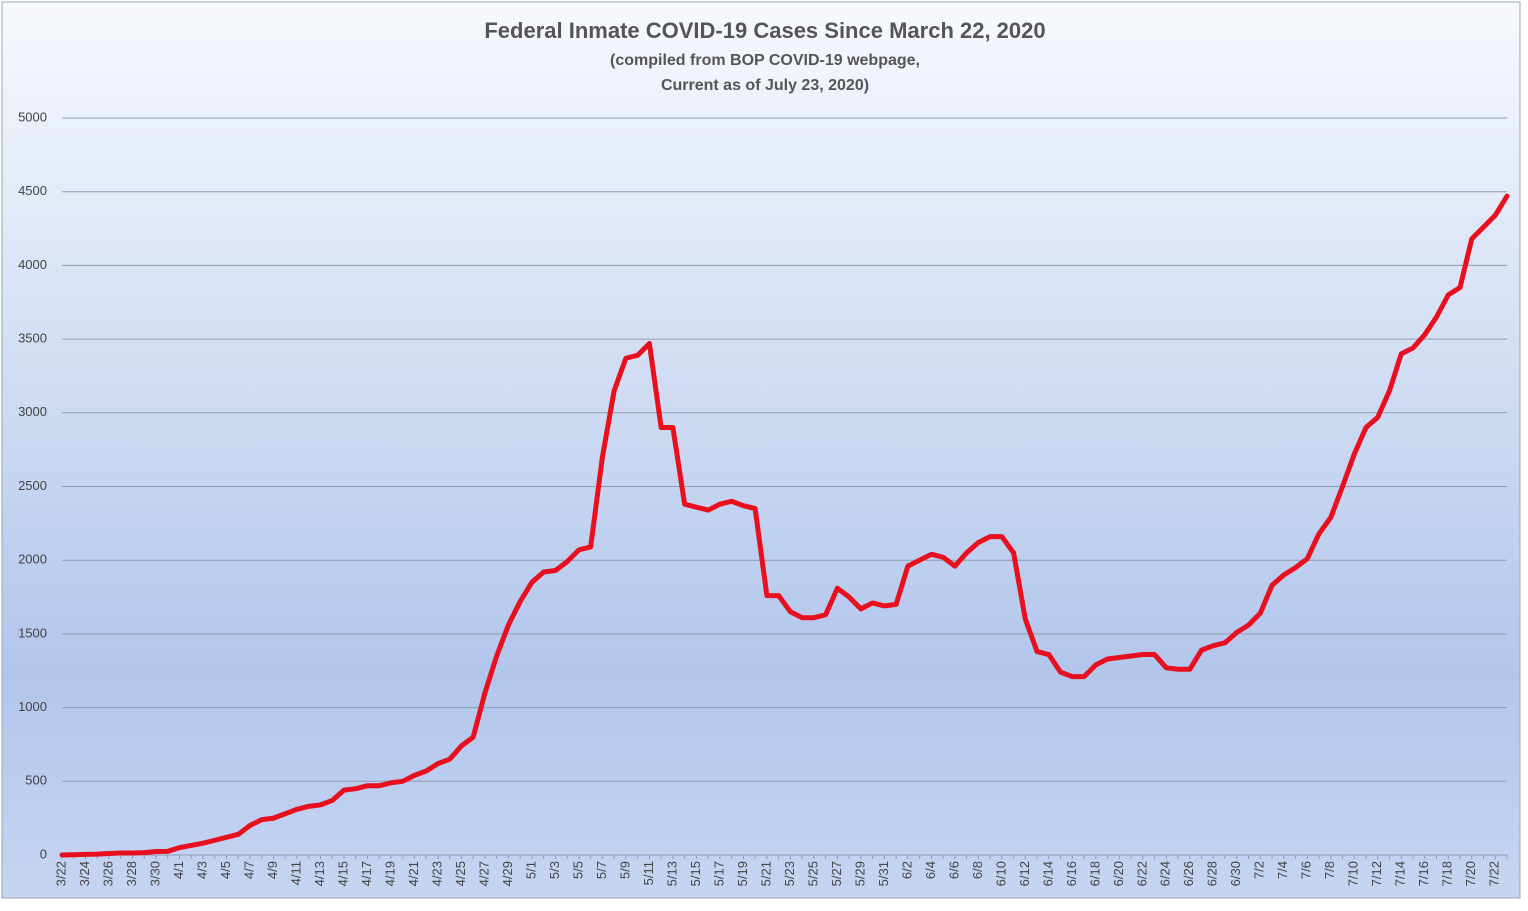 The height and width of the screenshot is (911, 1528). Describe the element at coordinates (1353, 873) in the screenshot. I see `x-tick-label: 7/10` at that location.